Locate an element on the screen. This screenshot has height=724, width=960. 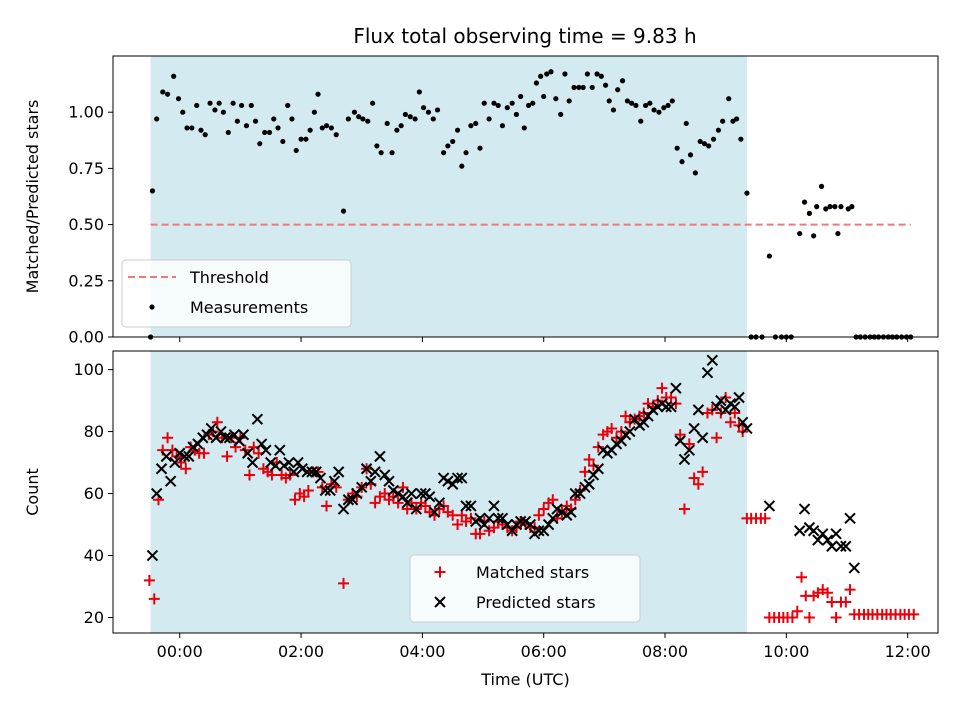
y-tick-label: 0.25 is located at coordinates (86, 280).